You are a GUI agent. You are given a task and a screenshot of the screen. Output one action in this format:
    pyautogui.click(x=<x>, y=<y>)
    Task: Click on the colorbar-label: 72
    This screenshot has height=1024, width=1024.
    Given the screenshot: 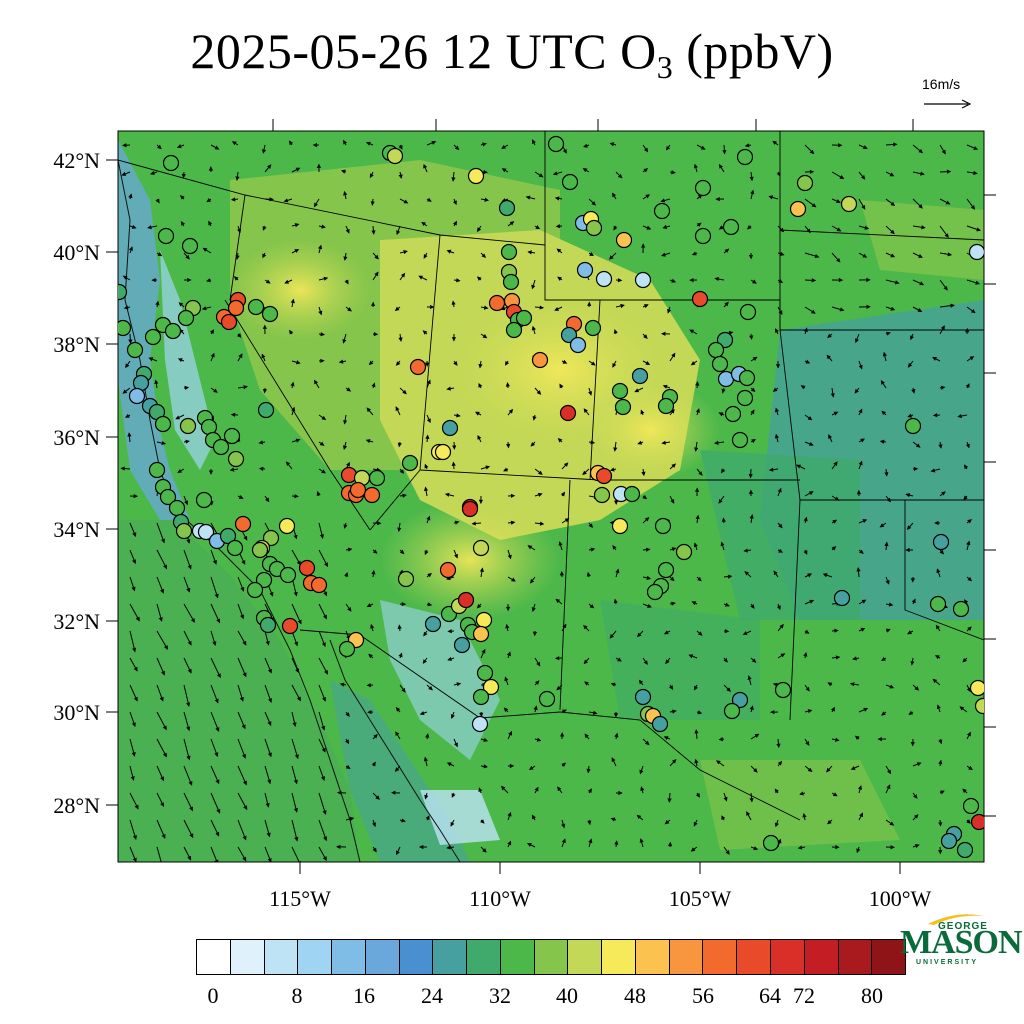 What is the action you would take?
    pyautogui.click(x=804, y=995)
    